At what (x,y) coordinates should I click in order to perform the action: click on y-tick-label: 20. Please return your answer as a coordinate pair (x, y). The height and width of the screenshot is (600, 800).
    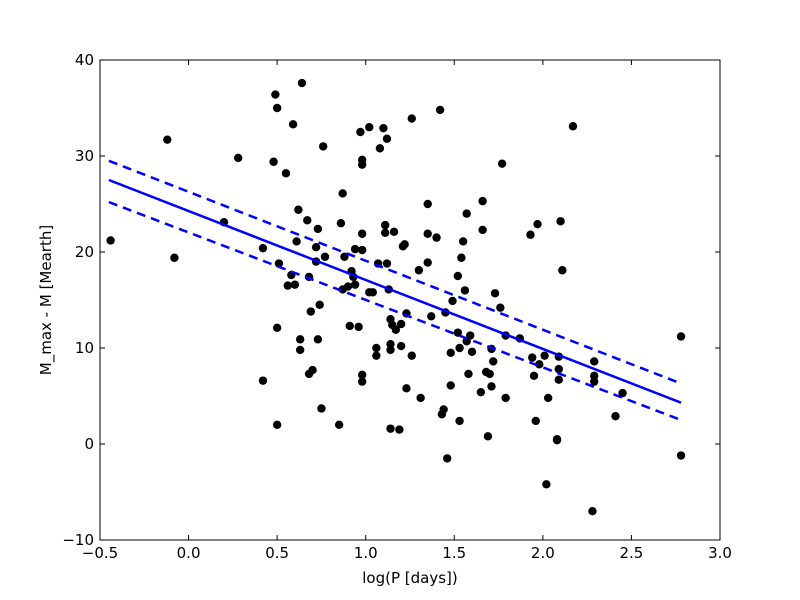
    Looking at the image, I should click on (84, 252).